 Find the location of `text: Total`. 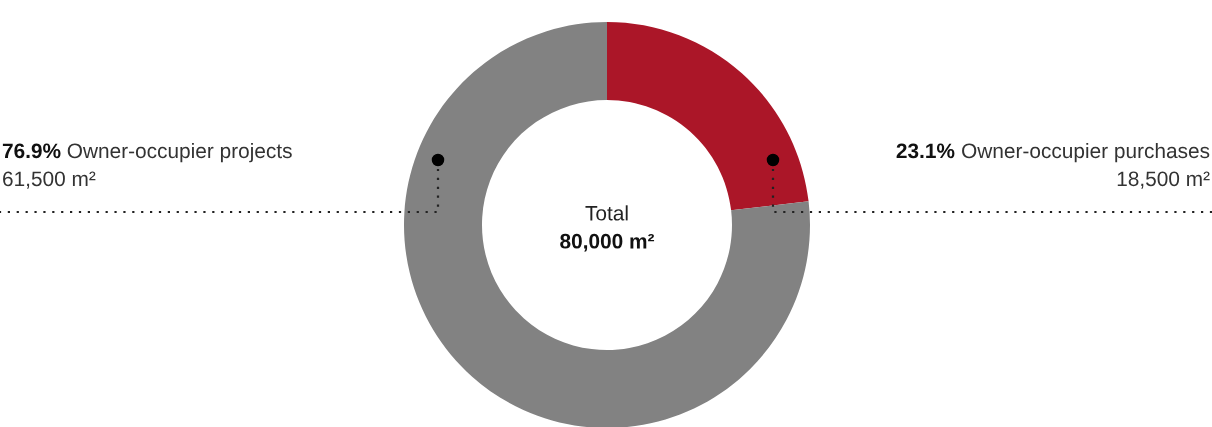

text: Total is located at coordinates (606, 213).